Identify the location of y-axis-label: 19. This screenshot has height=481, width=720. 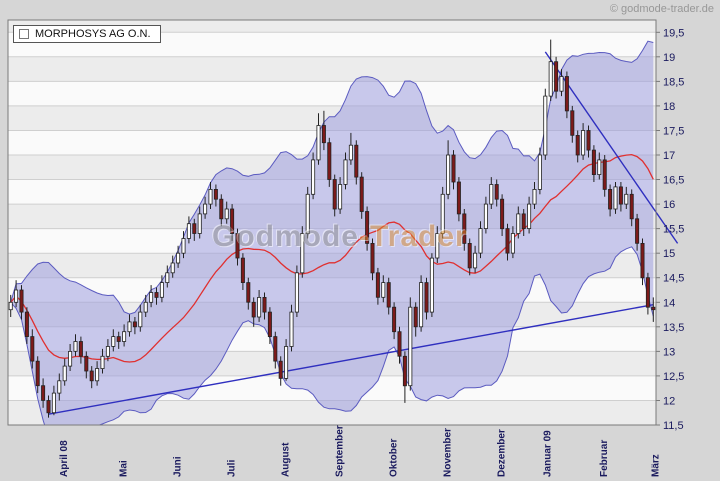
(669, 58).